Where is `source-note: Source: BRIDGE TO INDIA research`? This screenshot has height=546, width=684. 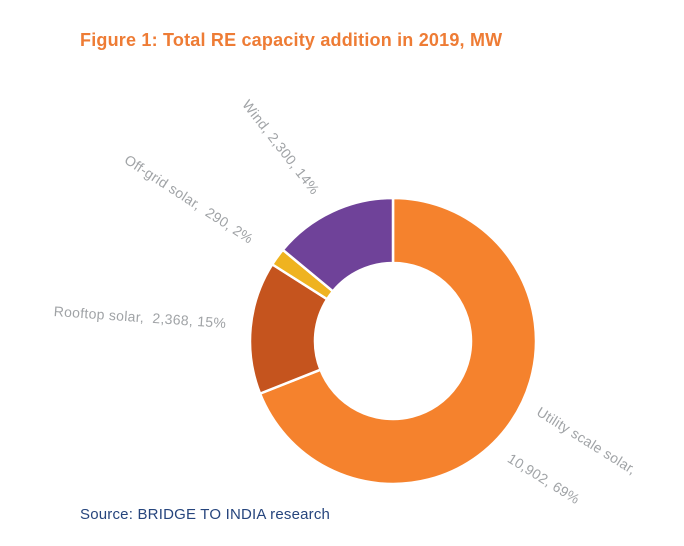
source-note: Source: BRIDGE TO INDIA research is located at coordinates (205, 514).